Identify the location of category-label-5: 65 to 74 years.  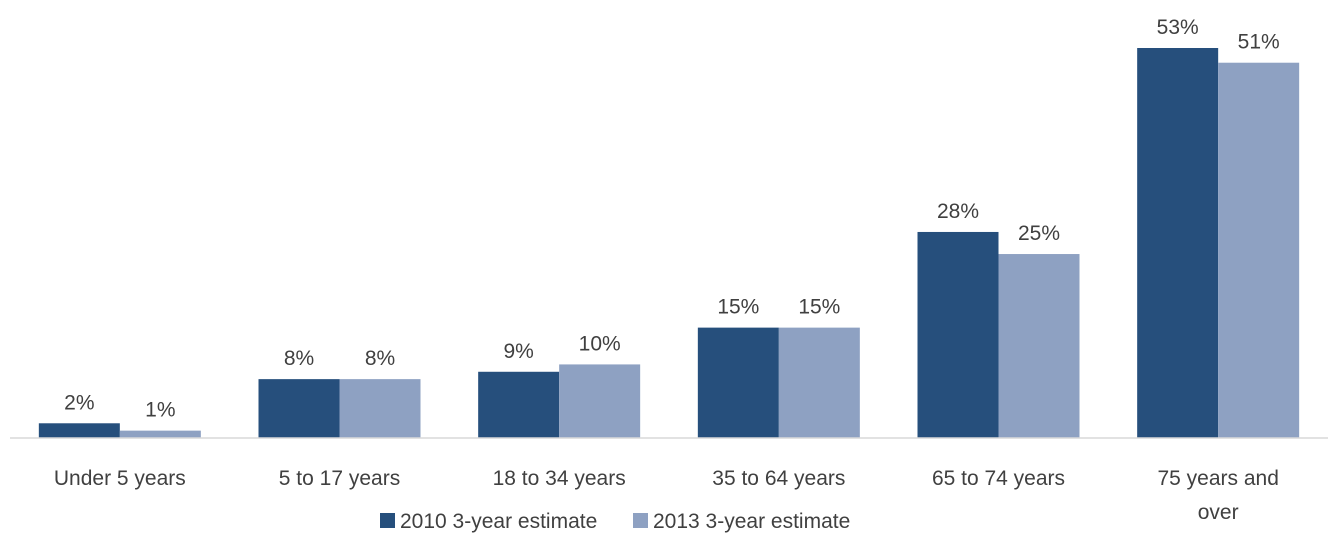
(998, 478).